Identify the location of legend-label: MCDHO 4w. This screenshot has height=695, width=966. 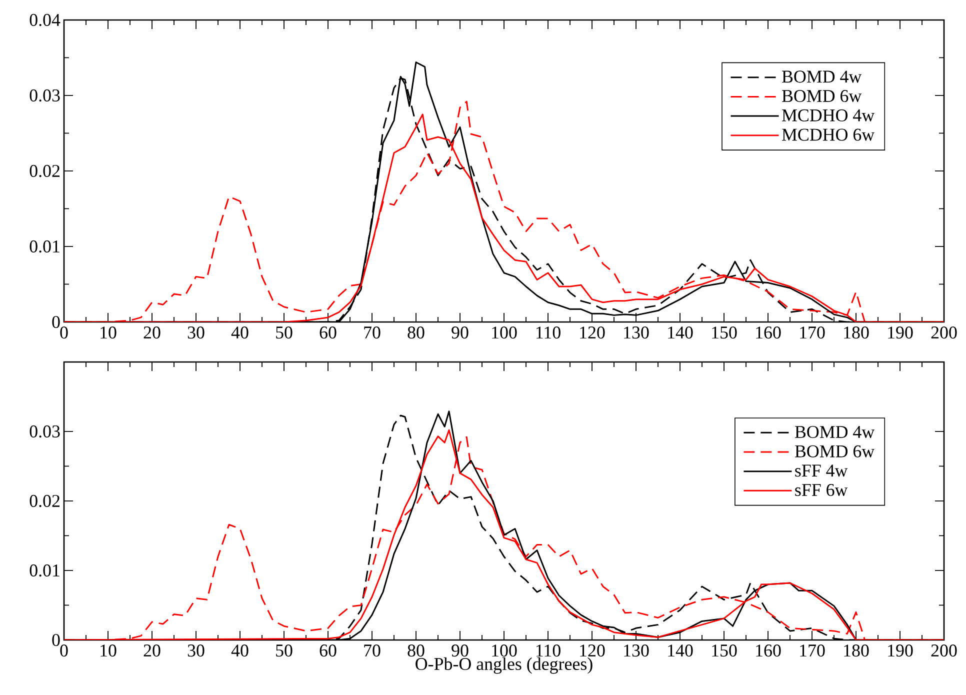
(828, 115).